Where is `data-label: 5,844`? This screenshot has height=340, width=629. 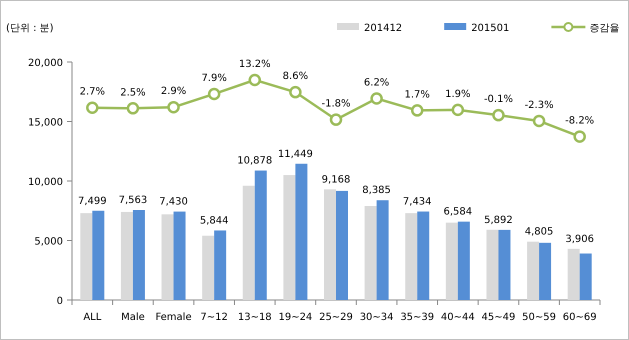 data-label: 5,844 is located at coordinates (214, 220).